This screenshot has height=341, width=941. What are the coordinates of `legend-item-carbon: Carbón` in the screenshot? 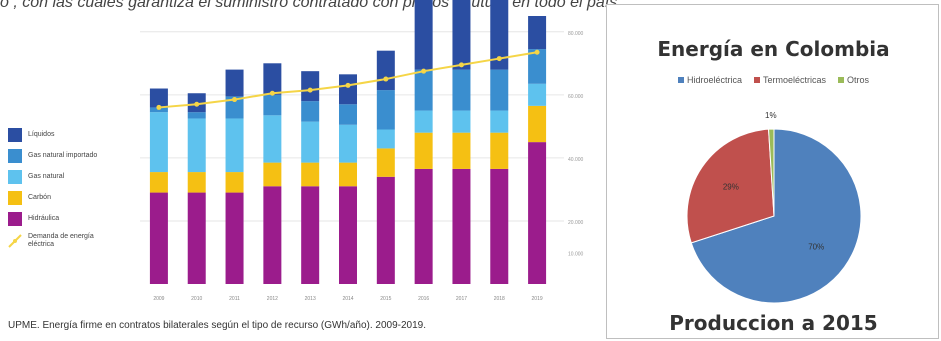 It's located at (68, 198).